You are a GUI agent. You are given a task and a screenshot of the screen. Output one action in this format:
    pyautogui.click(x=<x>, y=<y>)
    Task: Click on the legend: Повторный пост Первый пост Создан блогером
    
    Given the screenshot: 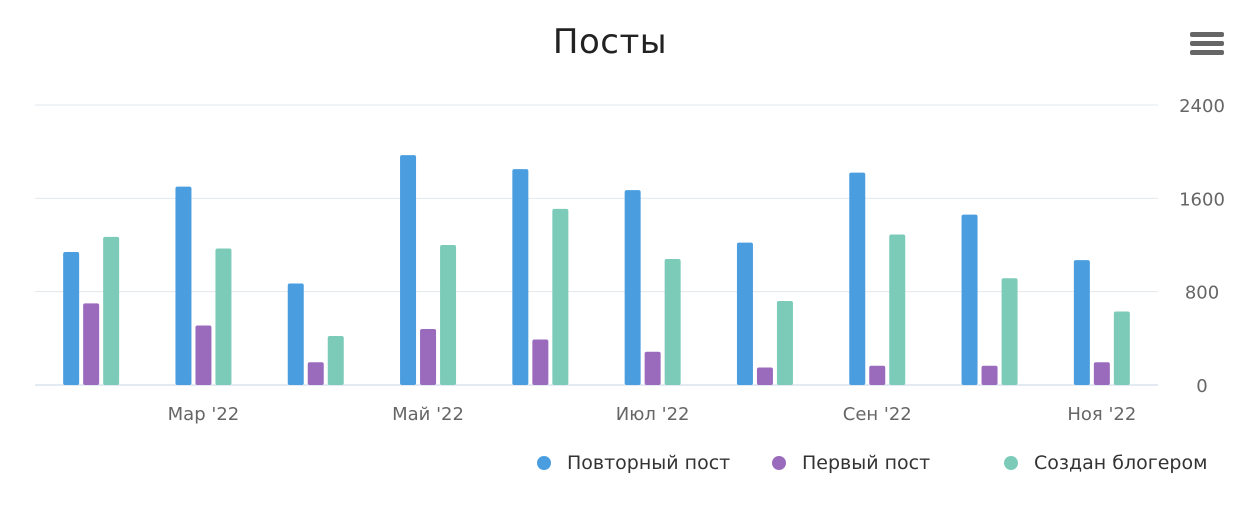 What is the action you would take?
    pyautogui.click(x=628, y=463)
    